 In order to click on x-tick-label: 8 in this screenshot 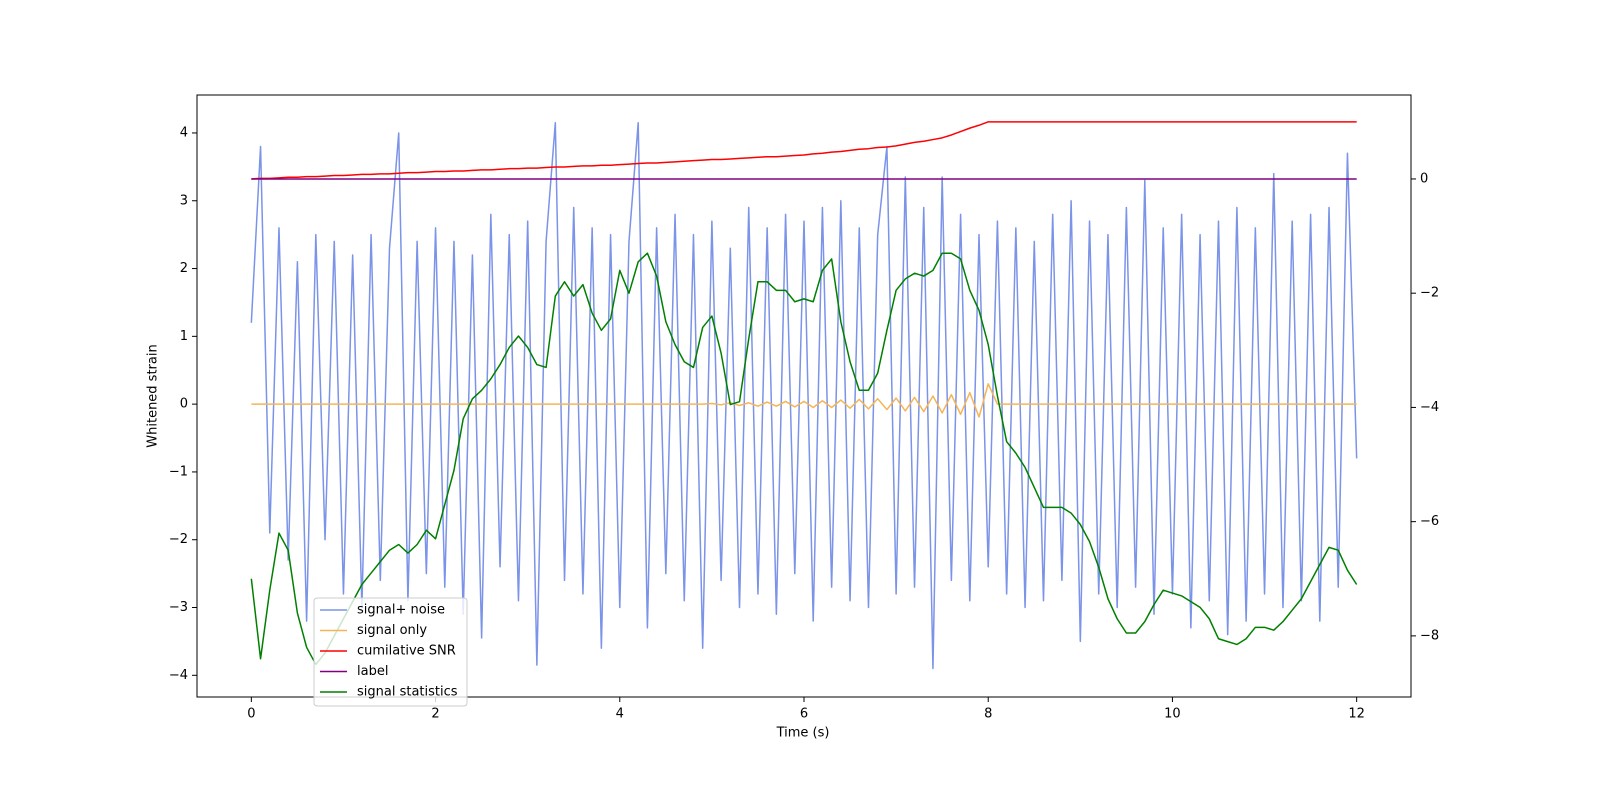, I will do `click(988, 714)`.